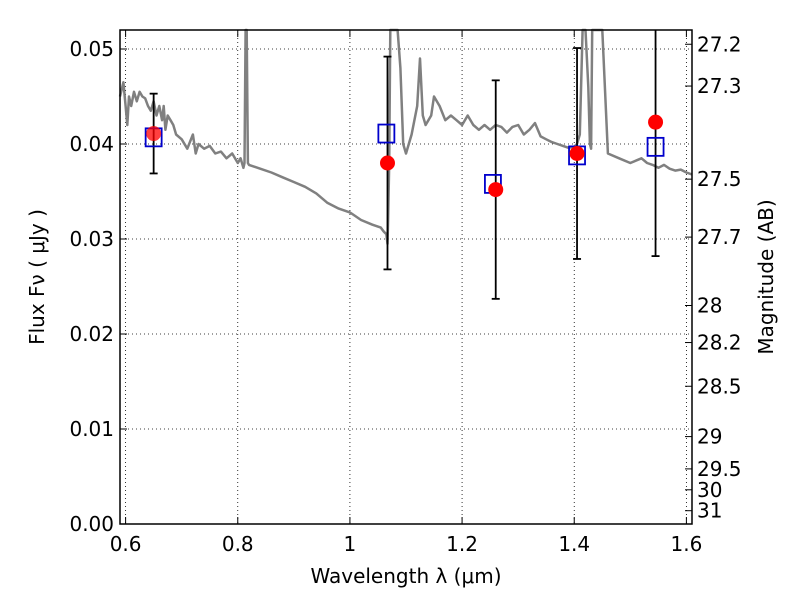 The image size is (800, 600). I want to click on x-tick-label: 1.2, so click(462, 544).